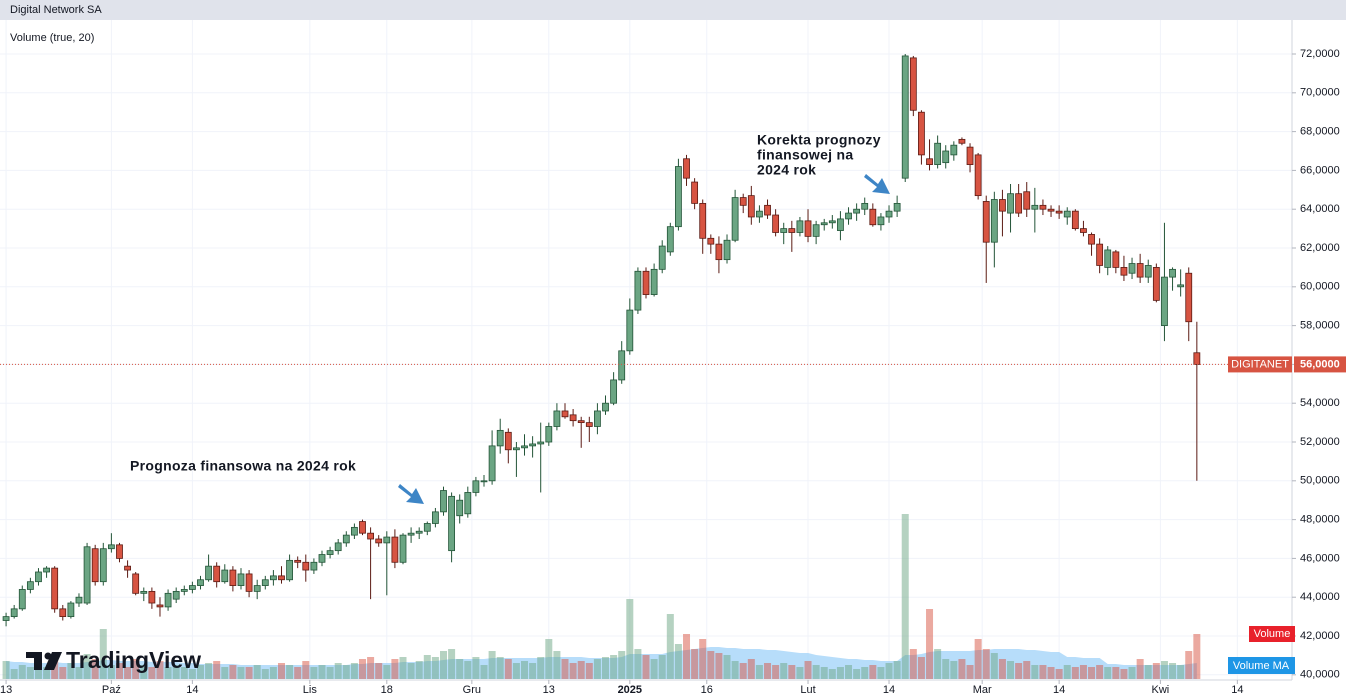  Describe the element at coordinates (1320, 93) in the screenshot. I see `y-tick-label: 70,0000` at that location.